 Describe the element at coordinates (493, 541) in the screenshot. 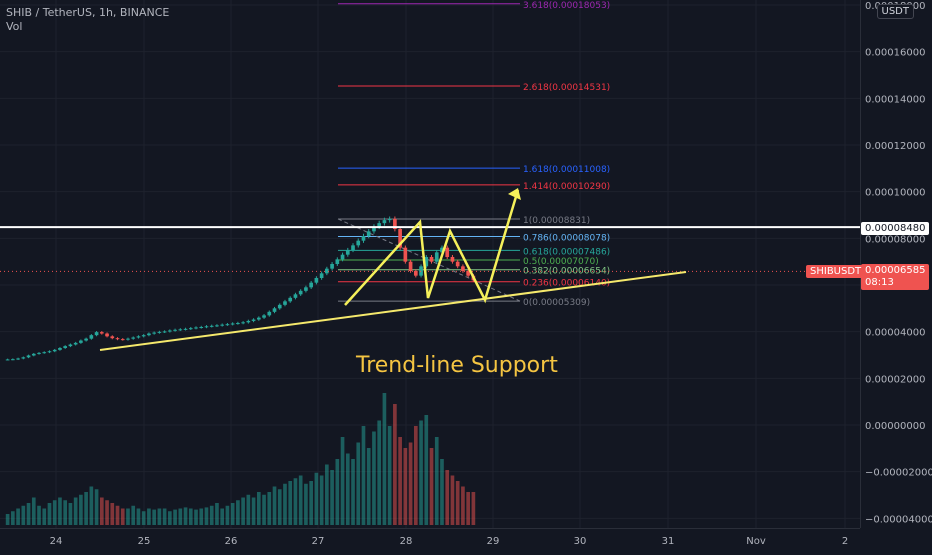

I see `time-tick-label: 29` at that location.